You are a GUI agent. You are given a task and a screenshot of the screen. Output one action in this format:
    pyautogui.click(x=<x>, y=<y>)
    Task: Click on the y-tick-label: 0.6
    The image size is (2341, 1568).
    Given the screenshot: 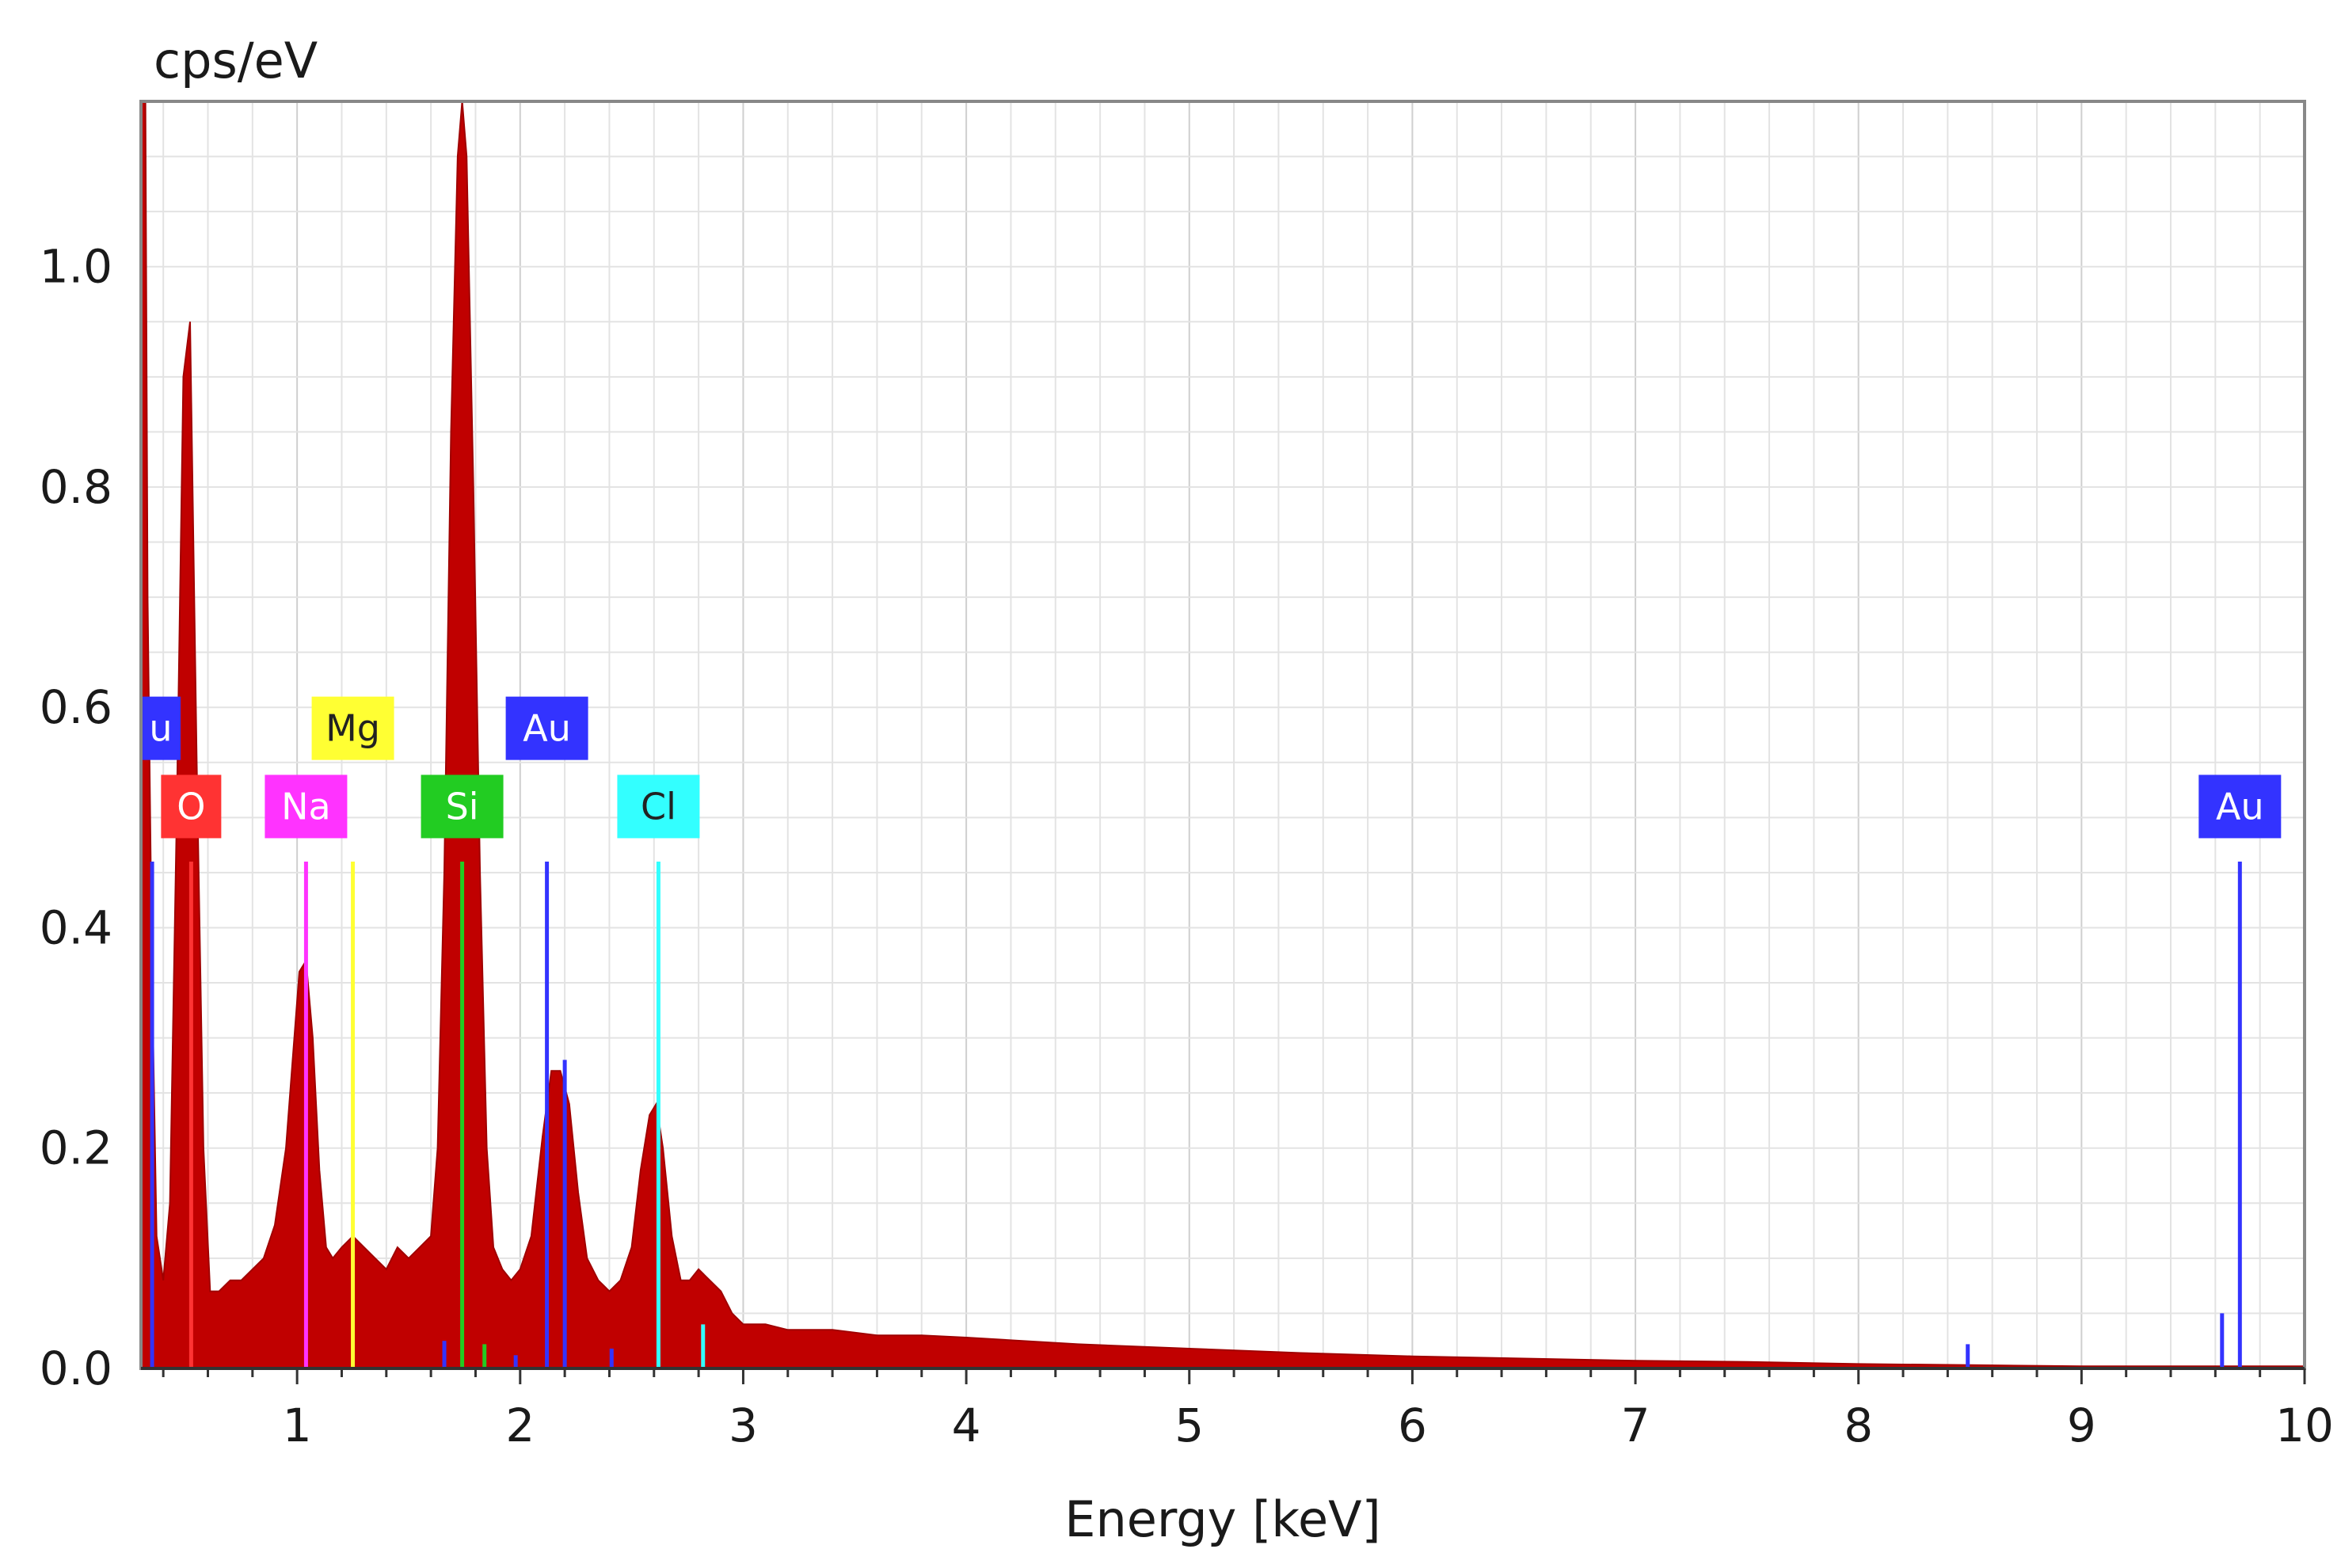 What is the action you would take?
    pyautogui.click(x=76, y=707)
    